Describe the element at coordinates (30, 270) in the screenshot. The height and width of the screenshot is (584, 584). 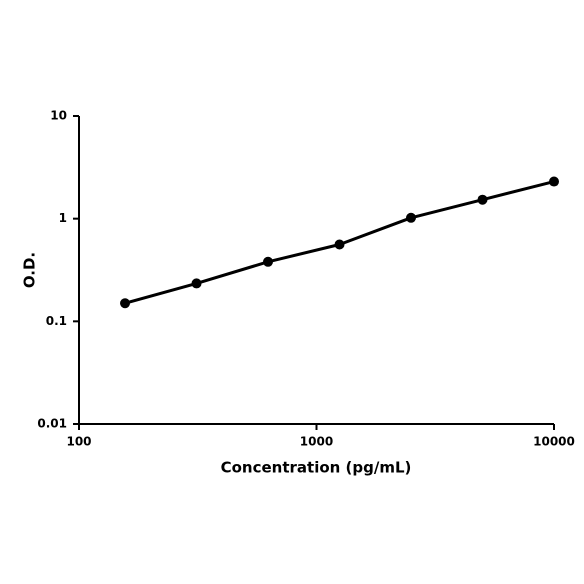
I see `y-axis-title: O.D.` at that location.